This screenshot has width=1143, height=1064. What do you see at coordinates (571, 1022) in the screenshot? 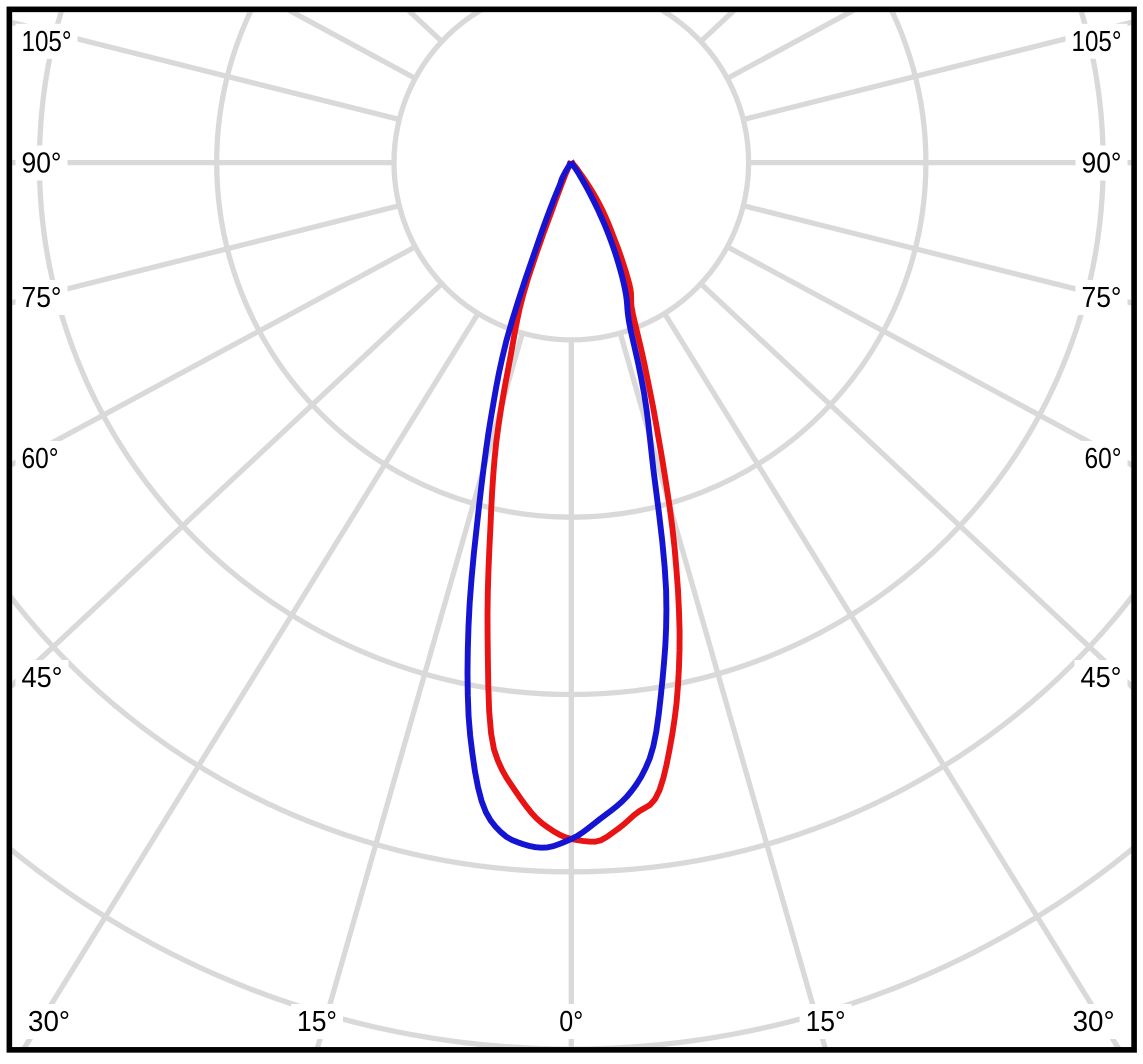
I see `svg-text: 0°` at bounding box center [571, 1022].